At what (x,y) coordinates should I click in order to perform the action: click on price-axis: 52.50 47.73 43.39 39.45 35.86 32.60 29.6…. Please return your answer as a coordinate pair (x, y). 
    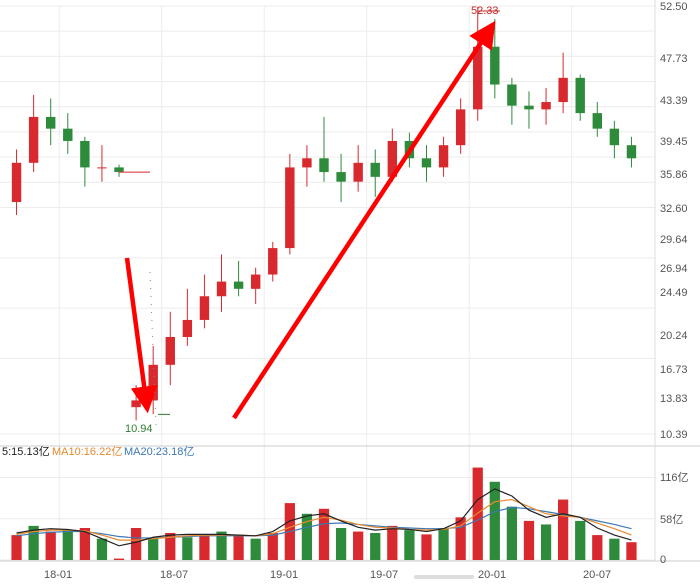
    Looking at the image, I should click on (674, 221).